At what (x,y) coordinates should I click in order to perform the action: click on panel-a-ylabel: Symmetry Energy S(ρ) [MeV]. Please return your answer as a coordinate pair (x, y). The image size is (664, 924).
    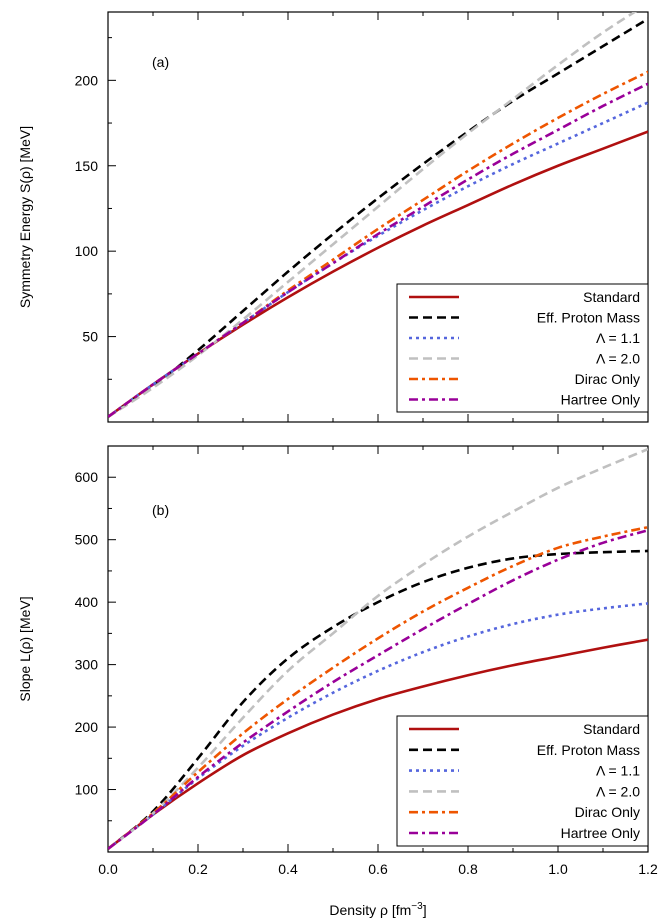
    Looking at the image, I should click on (25, 217).